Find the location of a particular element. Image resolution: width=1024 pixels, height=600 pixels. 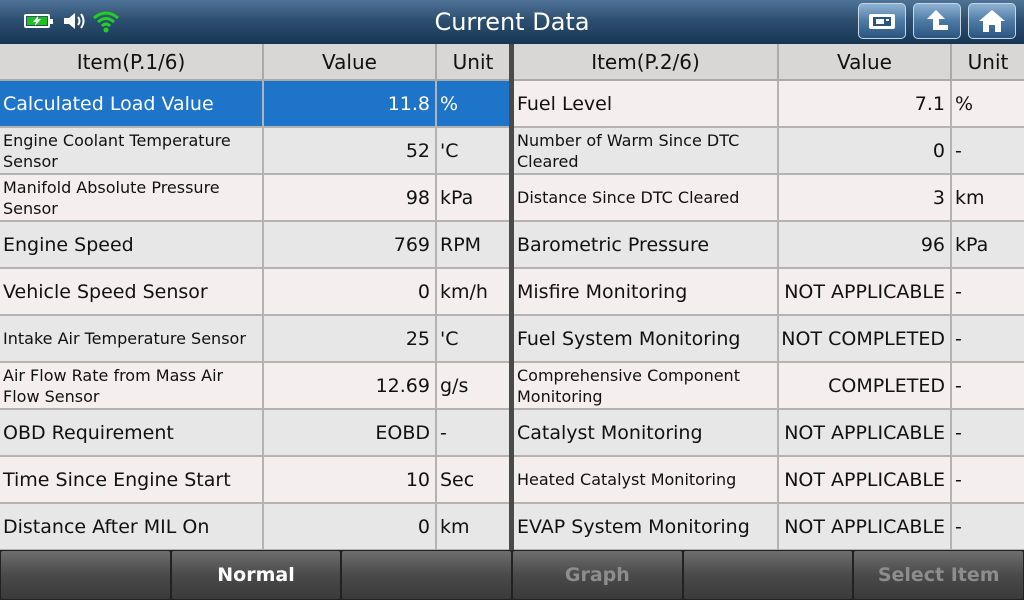

row-item: Intake Air Temperature Sensor is located at coordinates (132, 339).